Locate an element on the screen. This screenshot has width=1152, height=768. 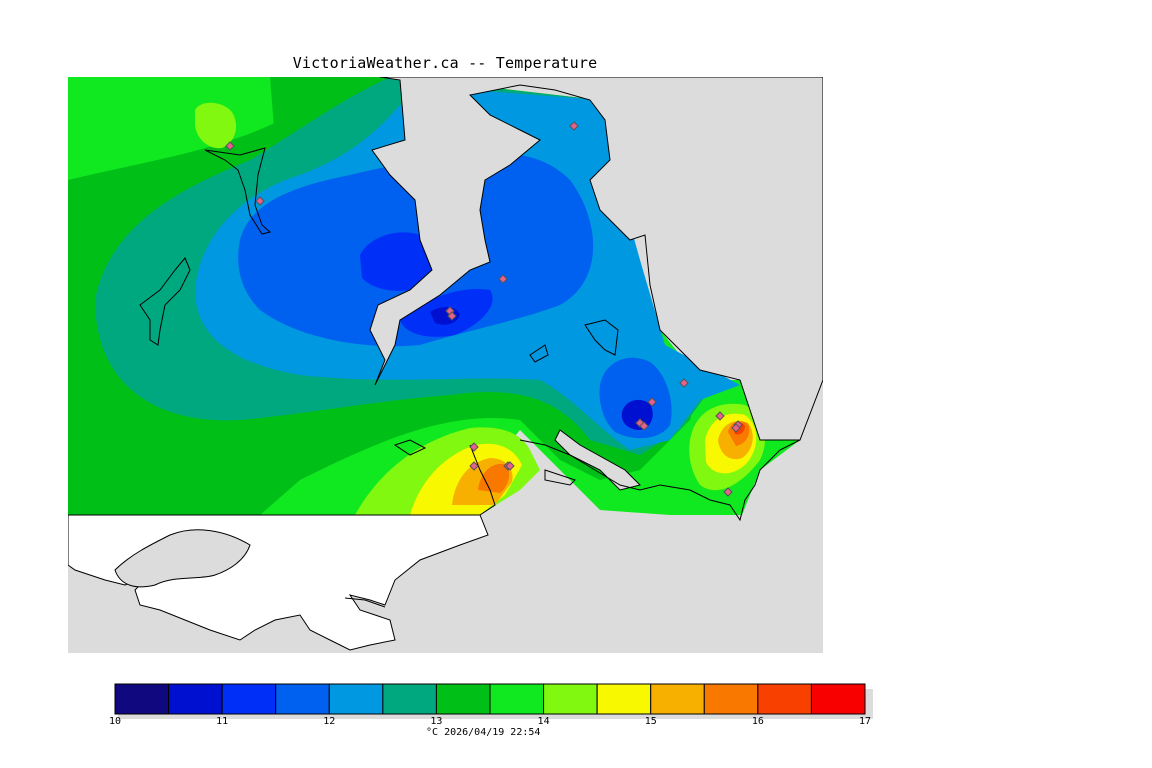
legend-tick-label: 15 is located at coordinates (651, 721).